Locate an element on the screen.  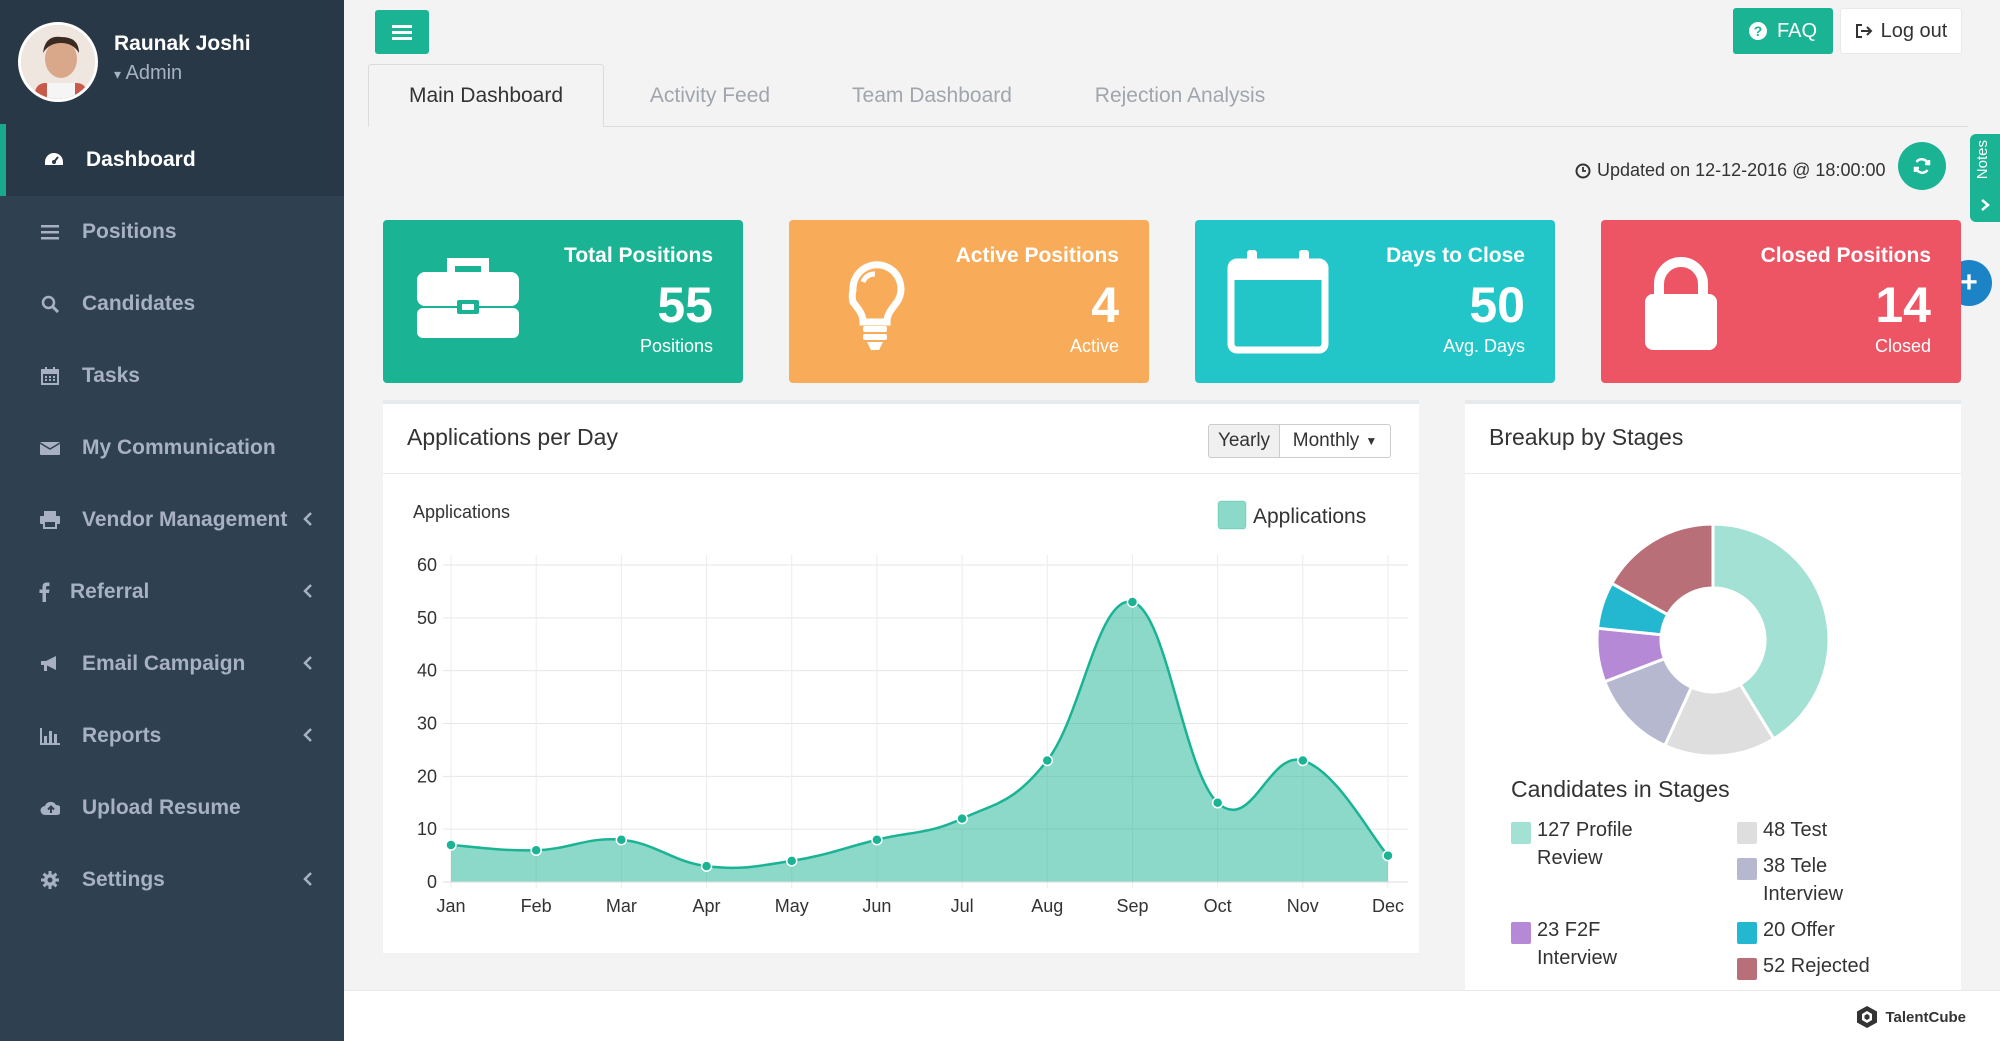
dashboard-icon is located at coordinates (54, 160).